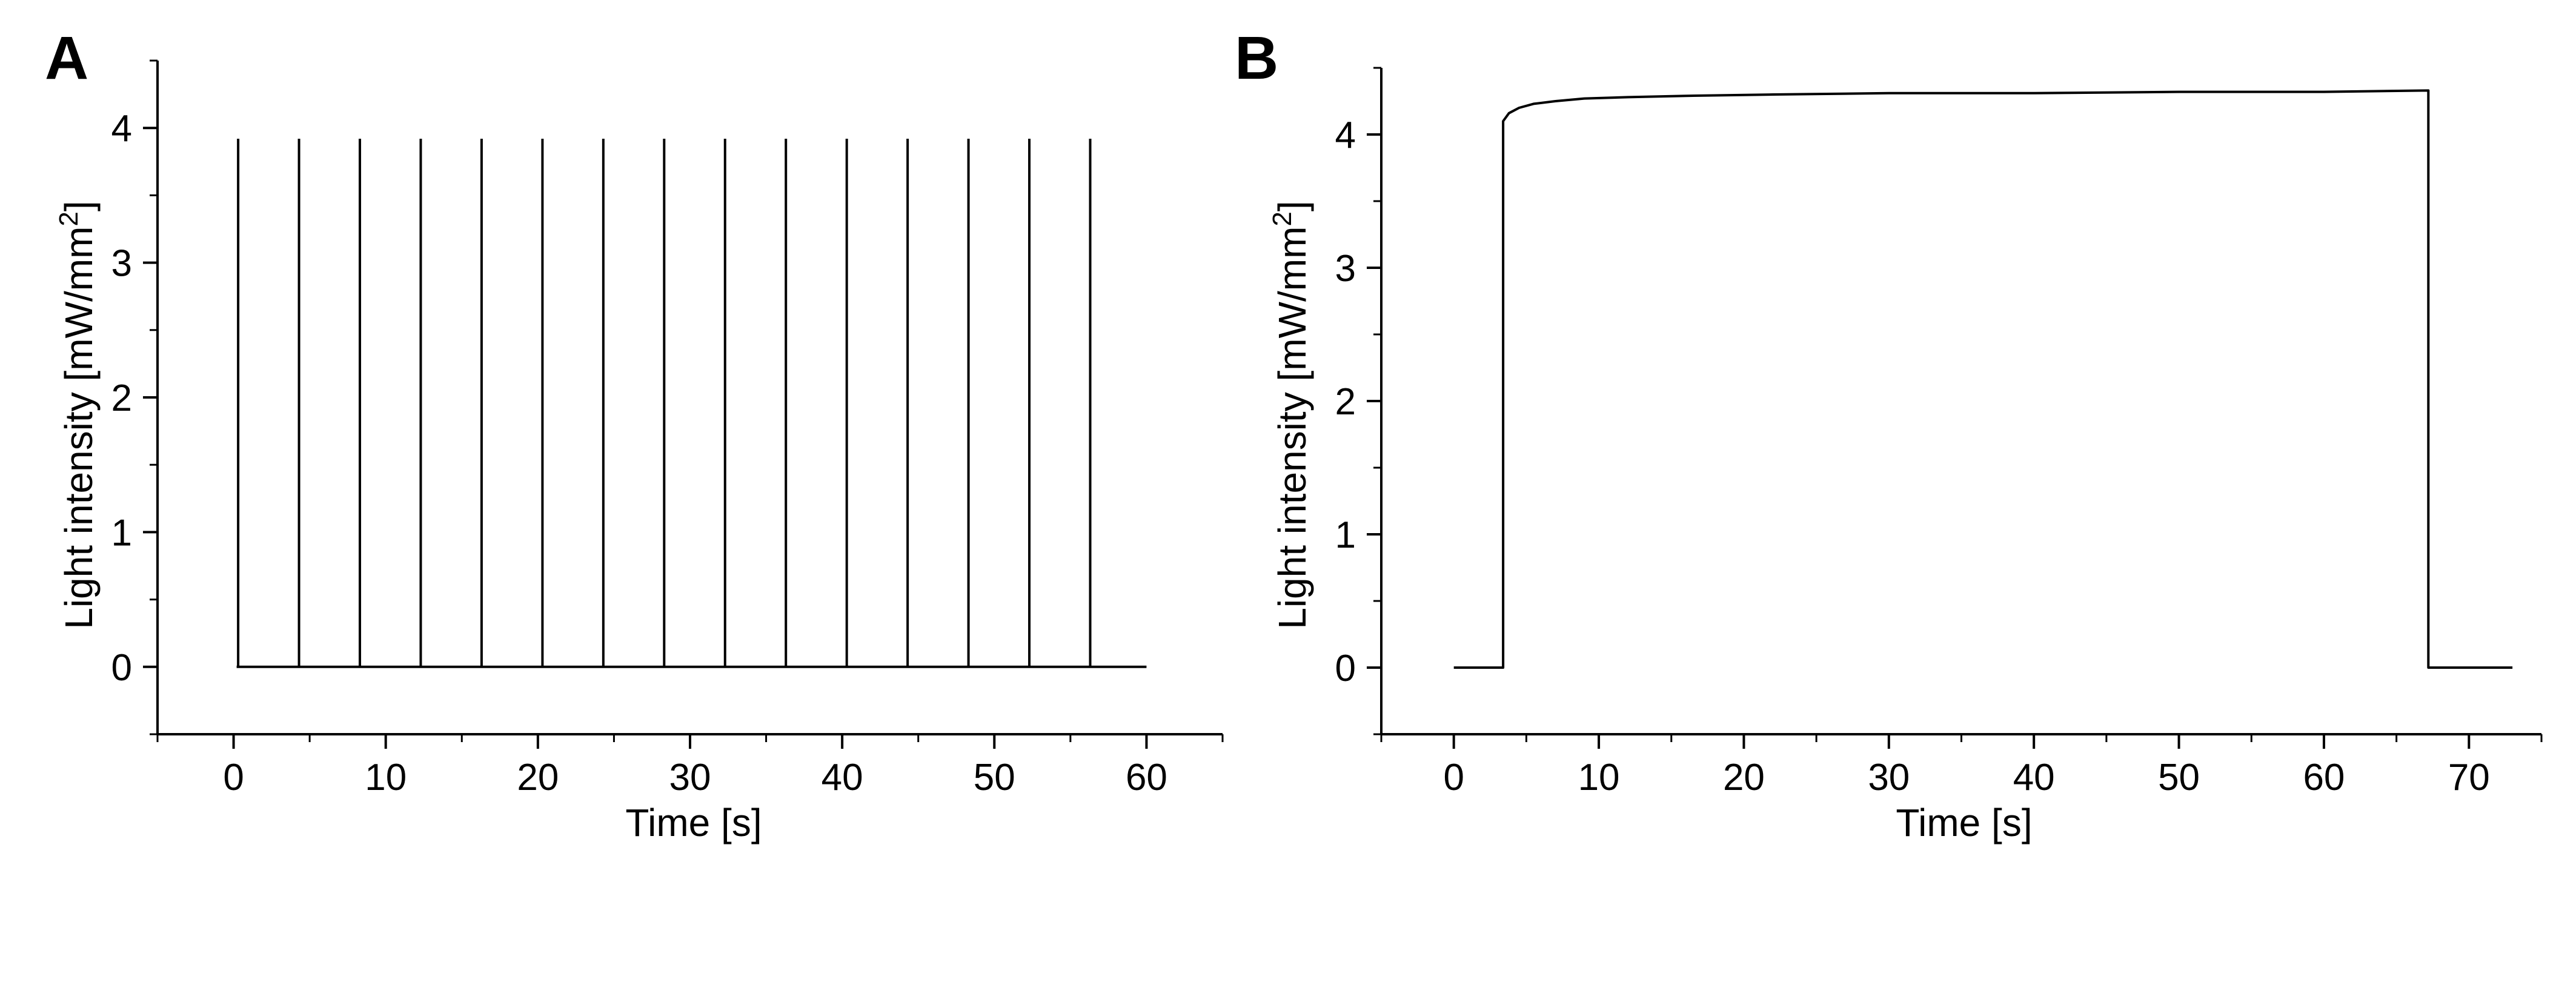  Describe the element at coordinates (233, 777) in the screenshot. I see `x-tick-label-a: 0` at that location.